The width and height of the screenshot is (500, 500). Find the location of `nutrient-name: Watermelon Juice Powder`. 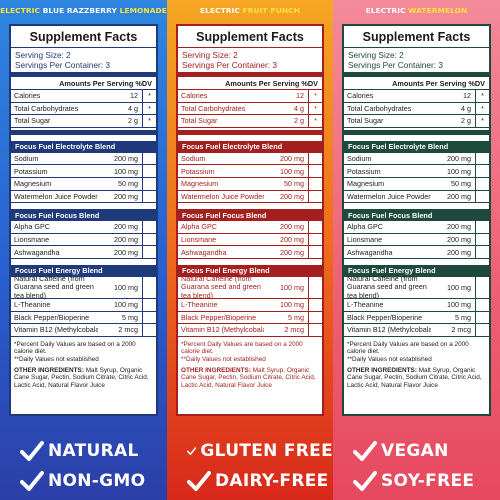

nutrient-name: Watermelon Juice Powder is located at coordinates (56, 196).